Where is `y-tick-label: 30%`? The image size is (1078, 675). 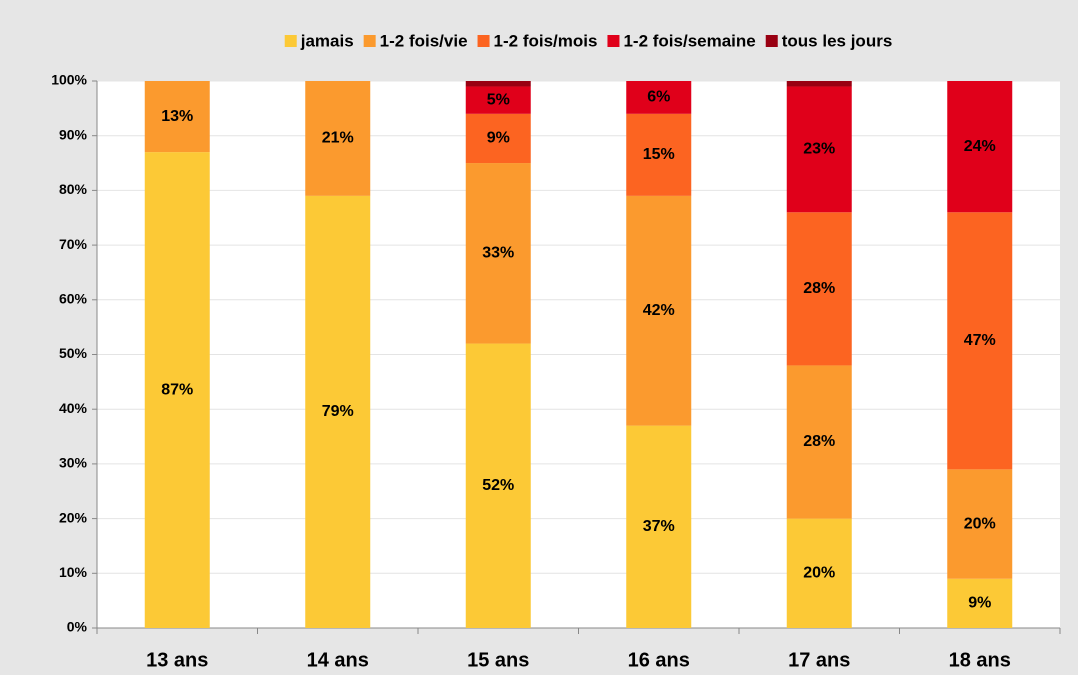
y-tick-label: 30% is located at coordinates (73, 463).